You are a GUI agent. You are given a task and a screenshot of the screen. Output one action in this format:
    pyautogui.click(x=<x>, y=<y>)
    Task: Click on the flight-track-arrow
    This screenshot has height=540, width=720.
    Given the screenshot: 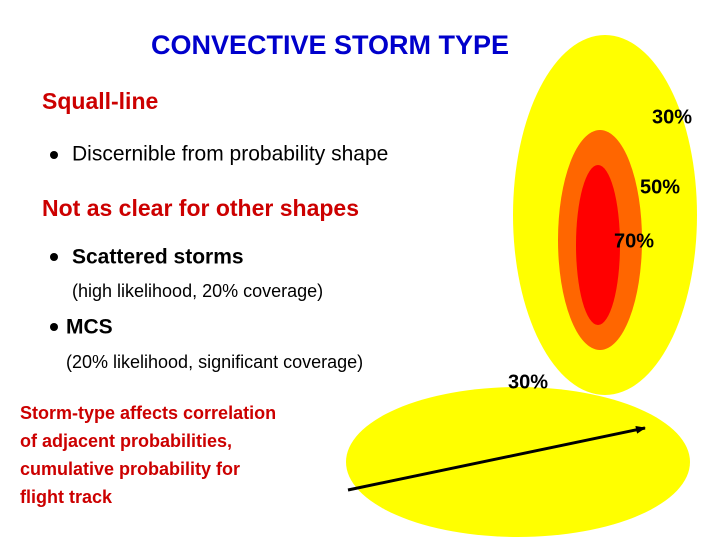 What is the action you would take?
    pyautogui.click(x=496, y=458)
    